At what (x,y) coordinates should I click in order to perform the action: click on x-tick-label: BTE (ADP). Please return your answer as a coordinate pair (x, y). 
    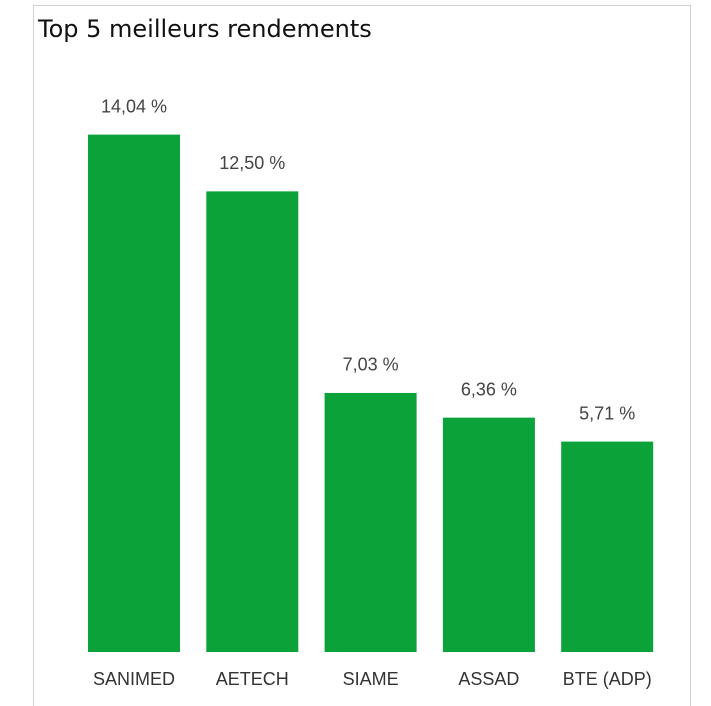
    Looking at the image, I should click on (607, 679).